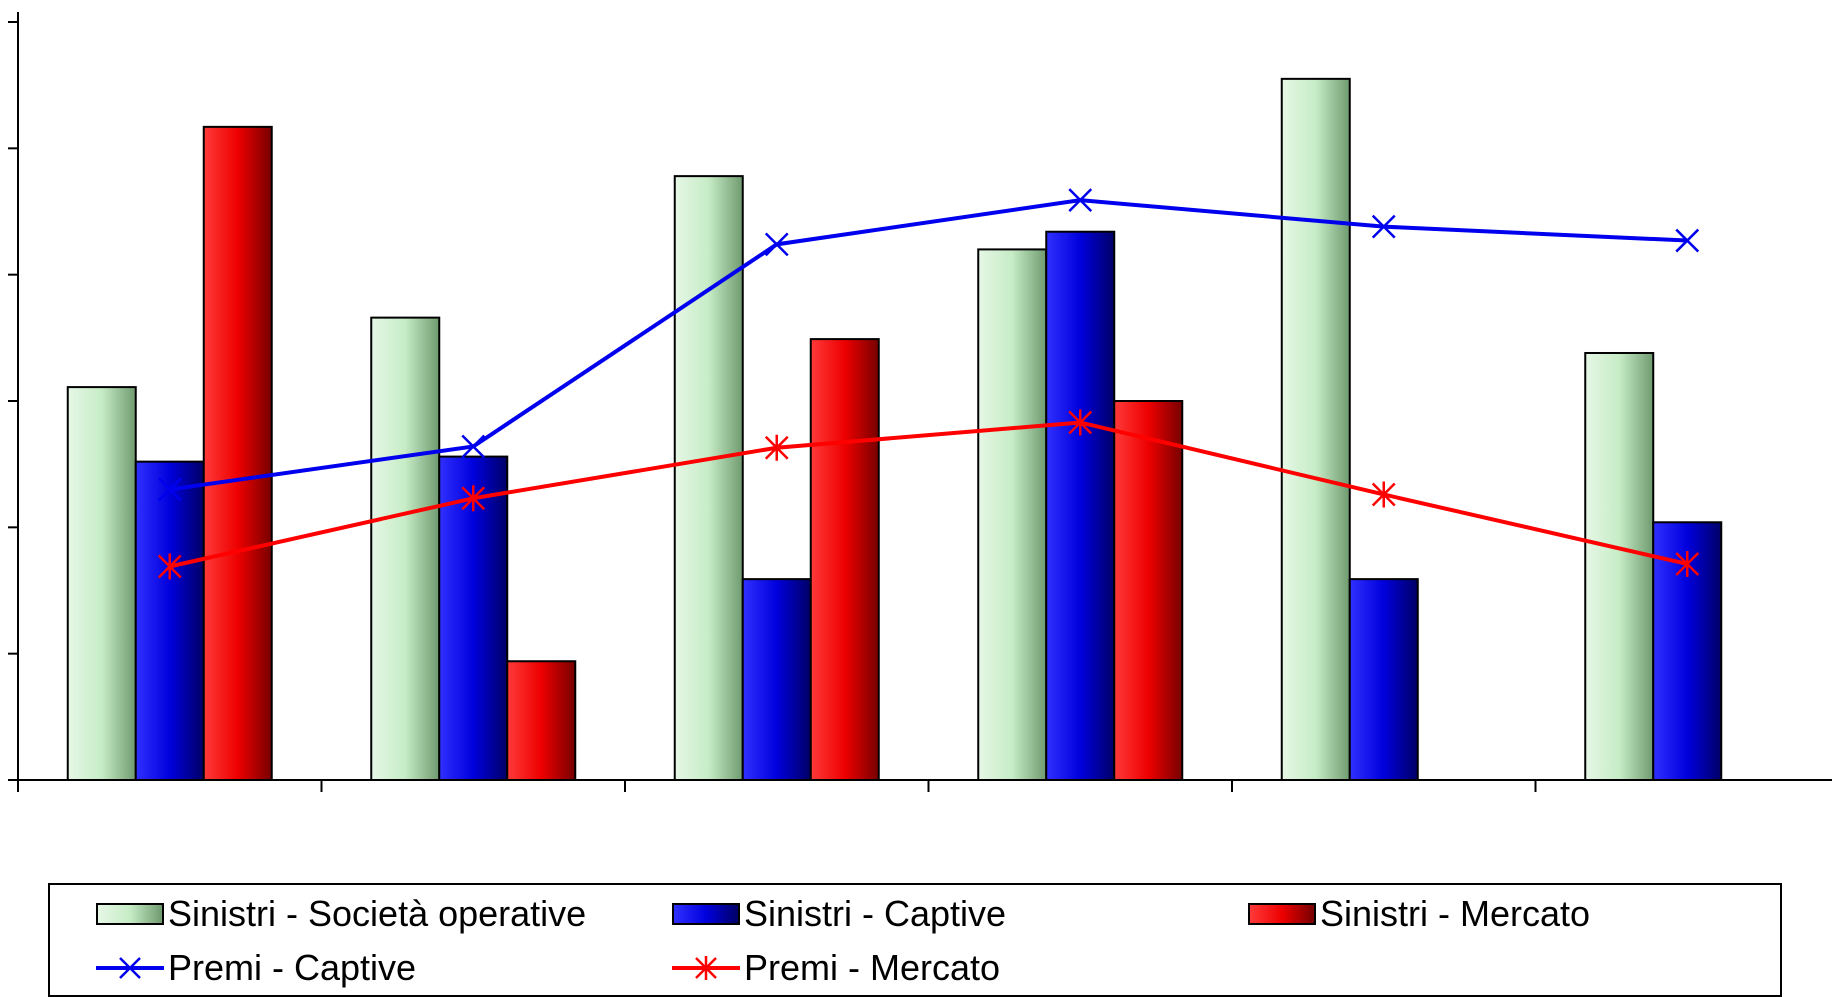 This screenshot has height=997, width=1832. Describe the element at coordinates (292, 967) in the screenshot. I see `legend-label: Premi - Captive` at that location.